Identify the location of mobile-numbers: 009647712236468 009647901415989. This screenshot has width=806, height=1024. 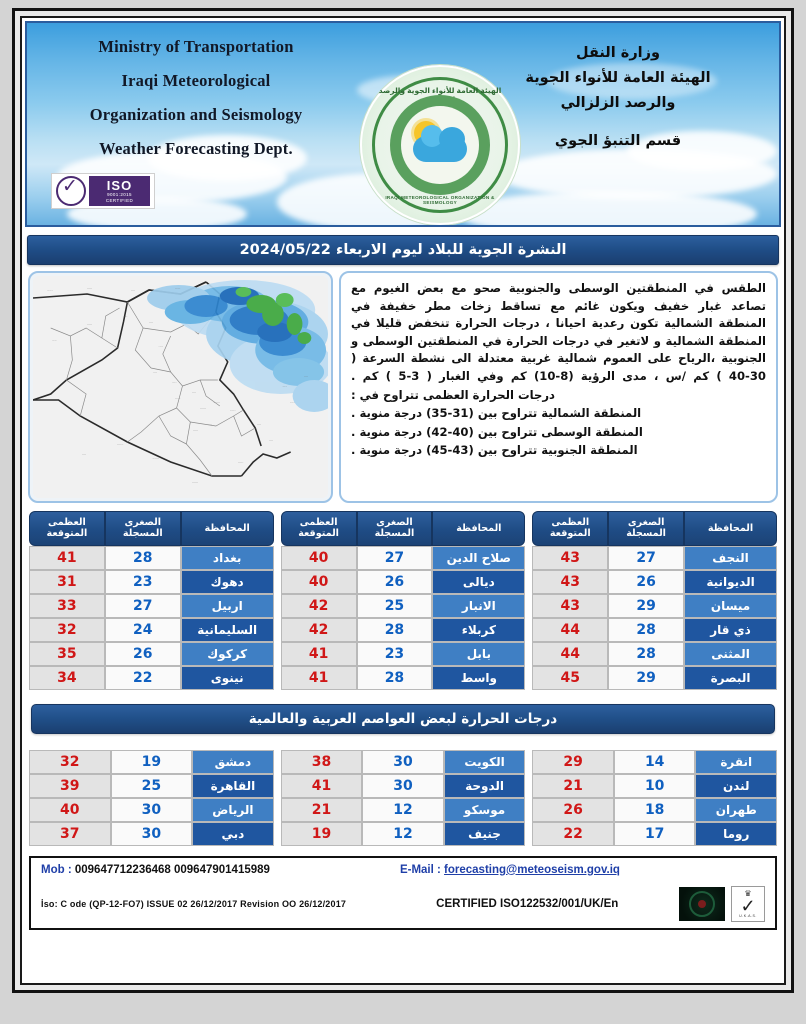
(172, 869).